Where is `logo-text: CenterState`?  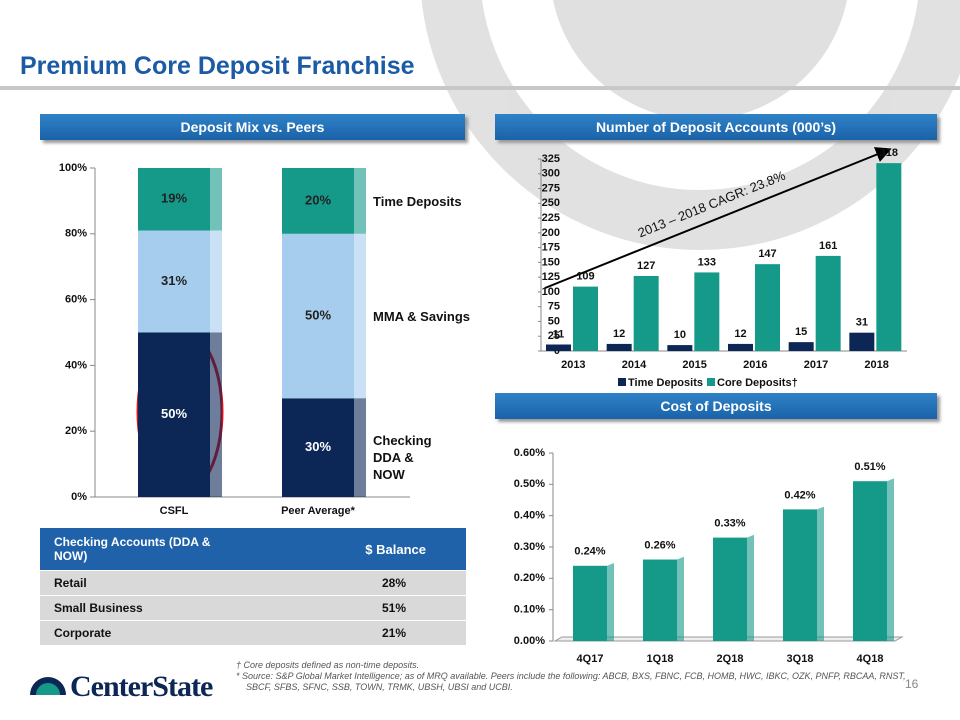
logo-text: CenterState is located at coordinates (141, 686).